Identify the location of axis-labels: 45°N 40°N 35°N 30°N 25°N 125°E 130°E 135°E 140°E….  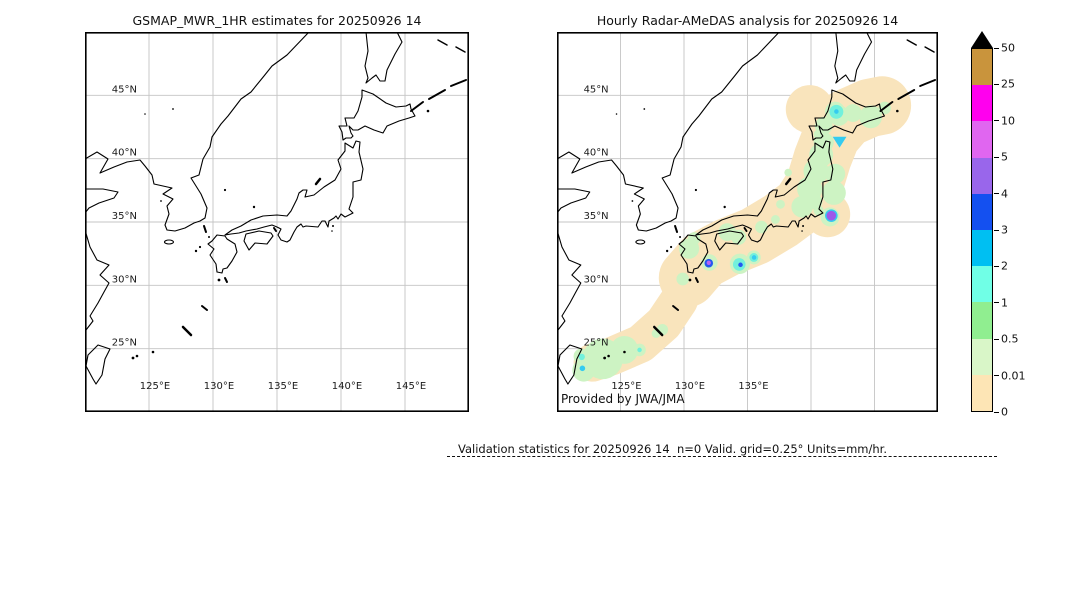
(269, 238).